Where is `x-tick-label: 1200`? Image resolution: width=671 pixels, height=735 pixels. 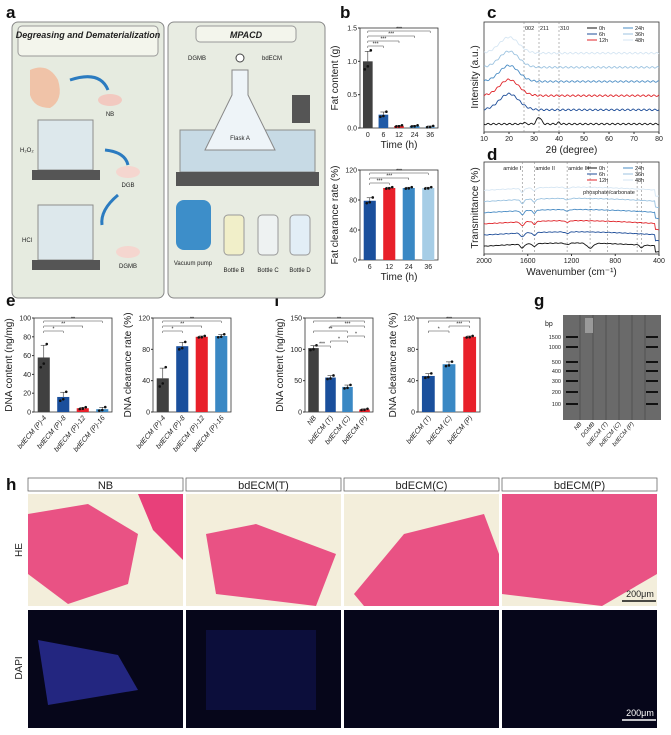
x-tick-label: 1200 is located at coordinates (572, 261).